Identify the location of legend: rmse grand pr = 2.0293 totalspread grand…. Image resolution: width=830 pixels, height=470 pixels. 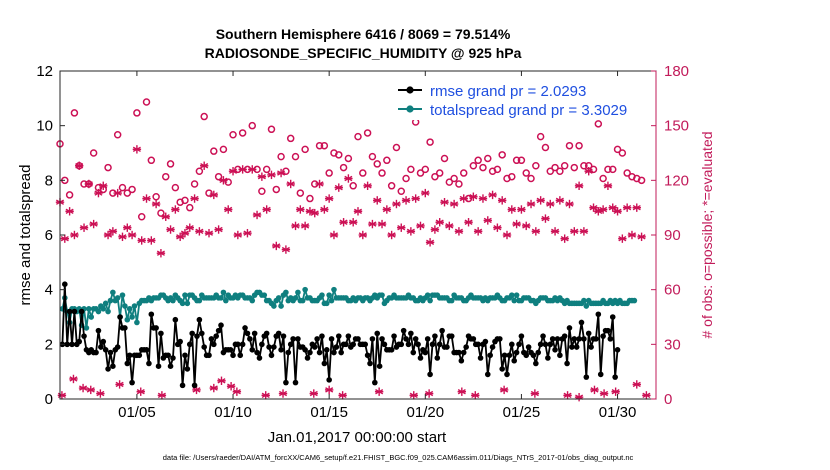
(523, 98).